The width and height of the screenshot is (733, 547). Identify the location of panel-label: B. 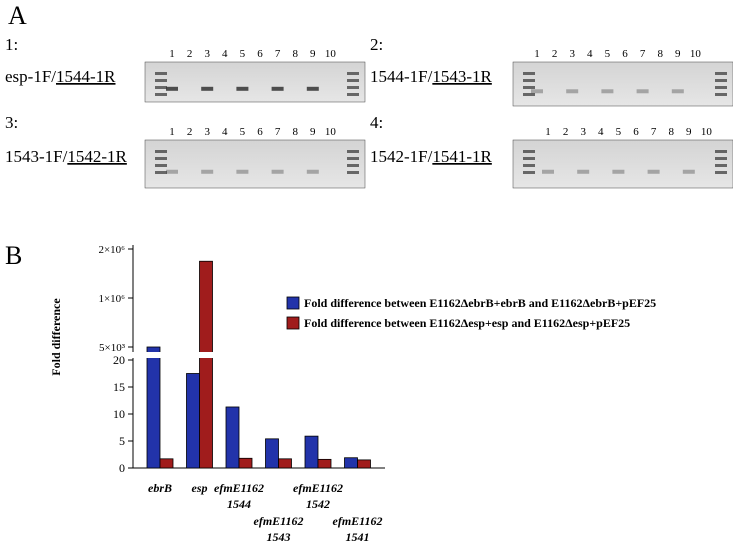
(13, 255).